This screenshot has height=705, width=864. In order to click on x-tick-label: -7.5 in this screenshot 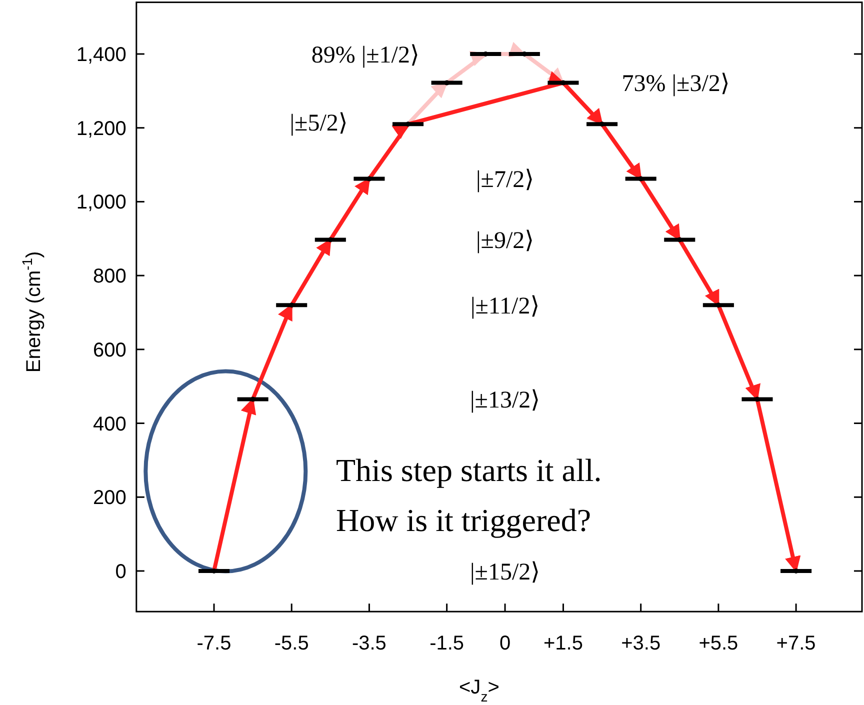, I will do `click(214, 643)`.